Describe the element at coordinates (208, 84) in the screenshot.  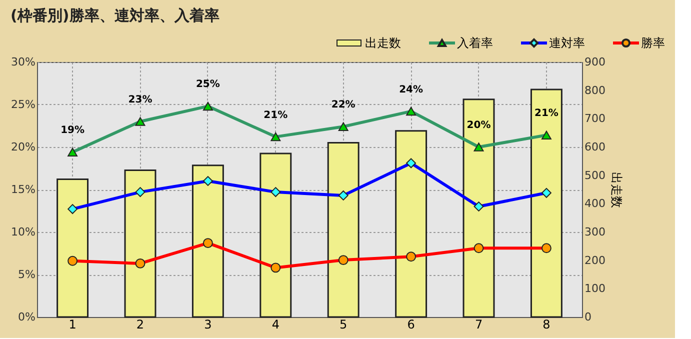
I see `data-label: 25%` at that location.